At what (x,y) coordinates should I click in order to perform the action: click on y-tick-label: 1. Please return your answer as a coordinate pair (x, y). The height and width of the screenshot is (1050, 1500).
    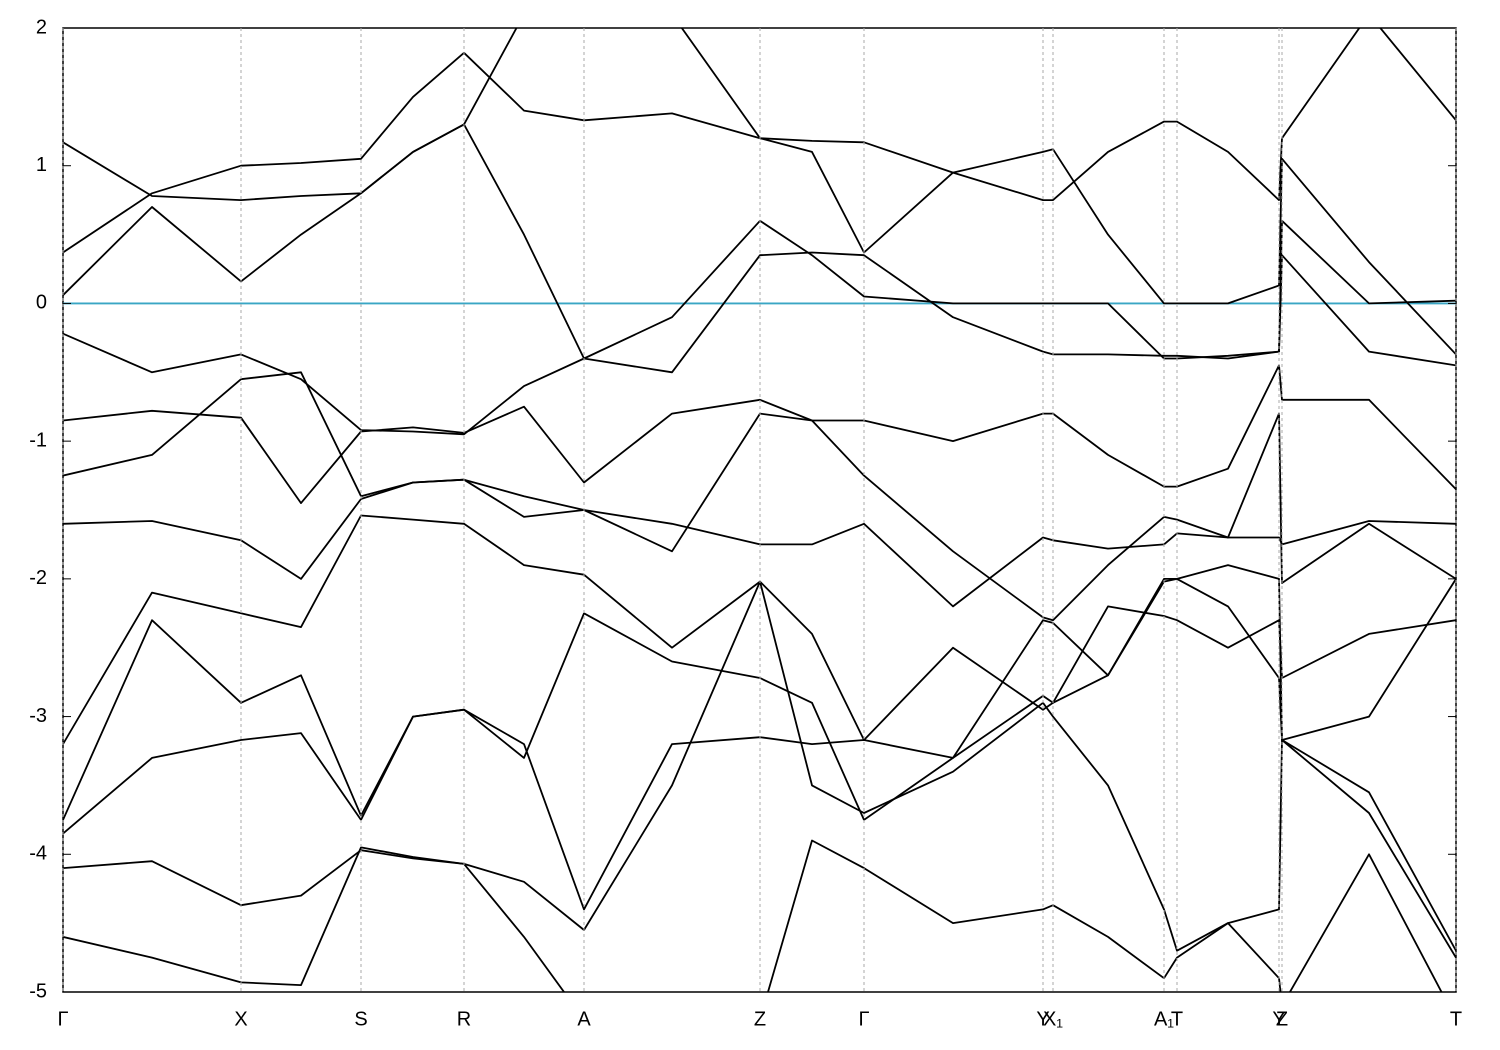
    Looking at the image, I should click on (41, 165).